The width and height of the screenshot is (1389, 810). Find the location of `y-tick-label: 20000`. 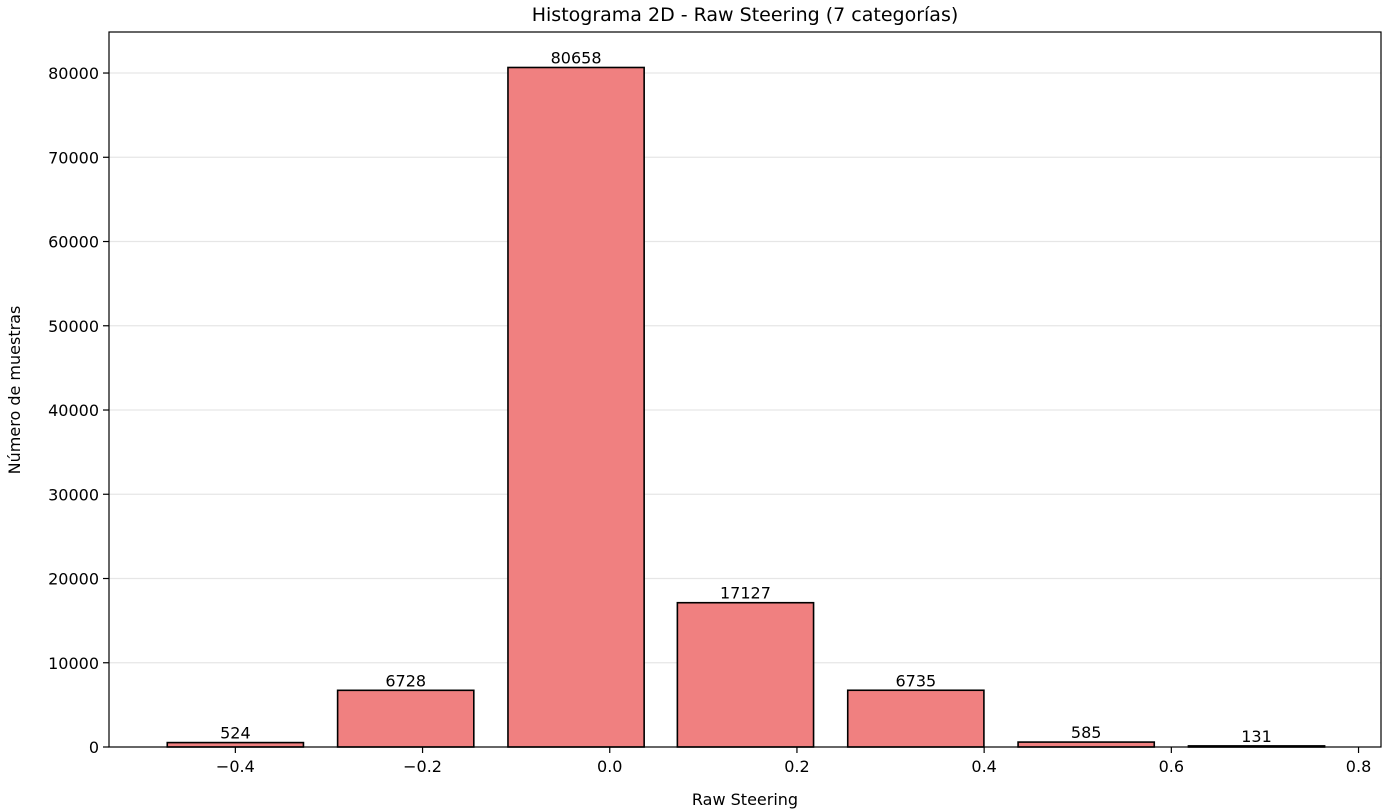

y-tick-label: 20000 is located at coordinates (73, 579).